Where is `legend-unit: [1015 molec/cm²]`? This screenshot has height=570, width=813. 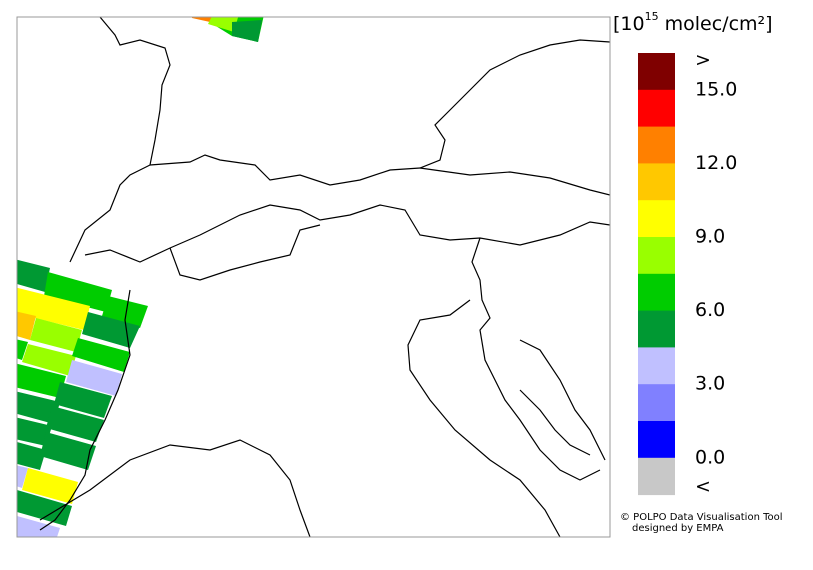 legend-unit: [1015 molec/cm²] is located at coordinates (693, 22).